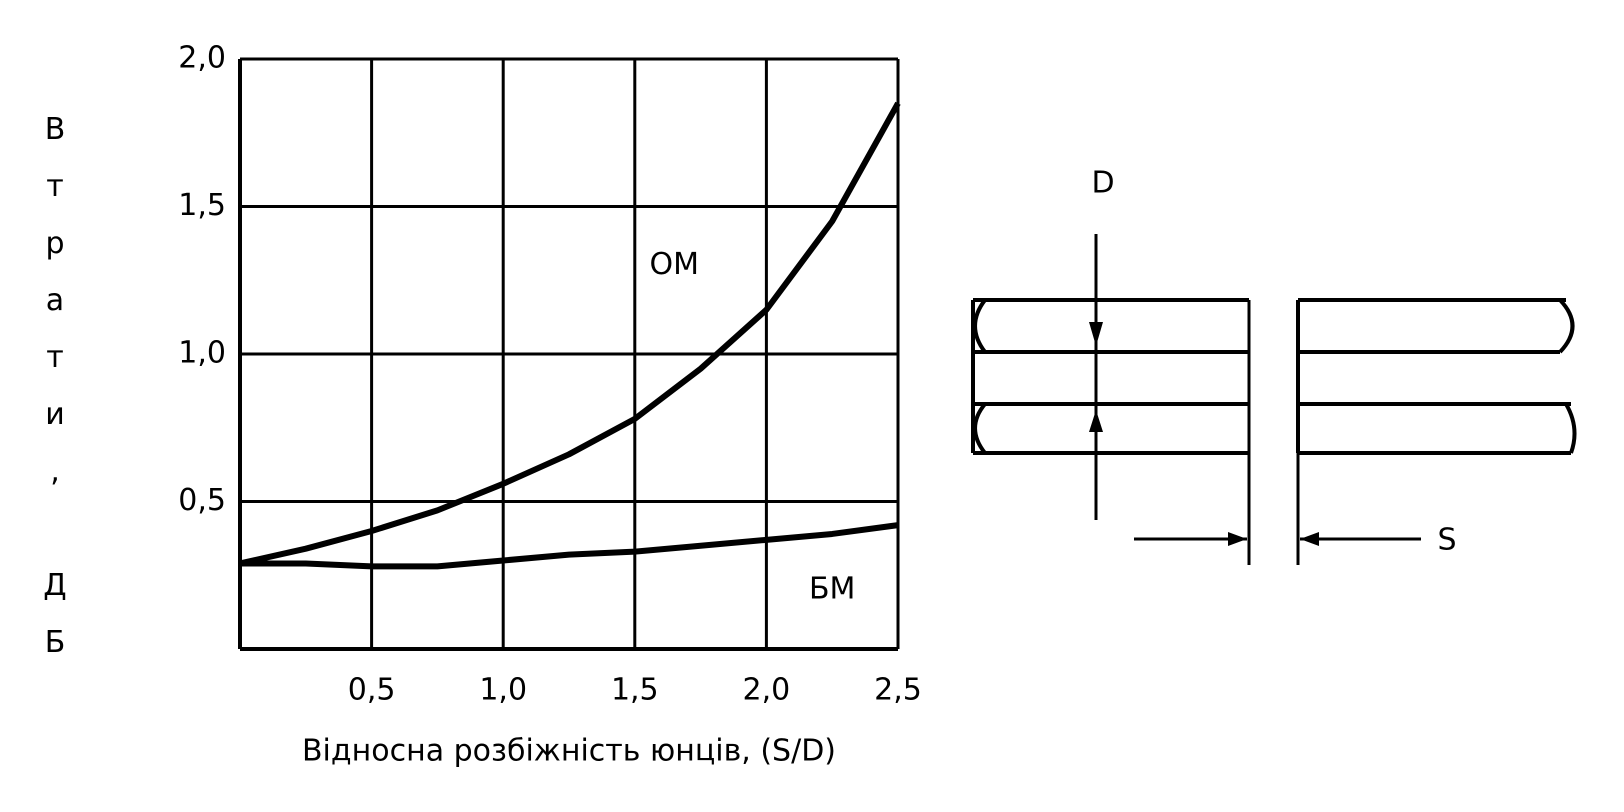 Image resolution: width=1624 pixels, height=812 pixels. What do you see at coordinates (635, 690) in the screenshot?
I see `x-tick-label: 1,5` at bounding box center [635, 690].